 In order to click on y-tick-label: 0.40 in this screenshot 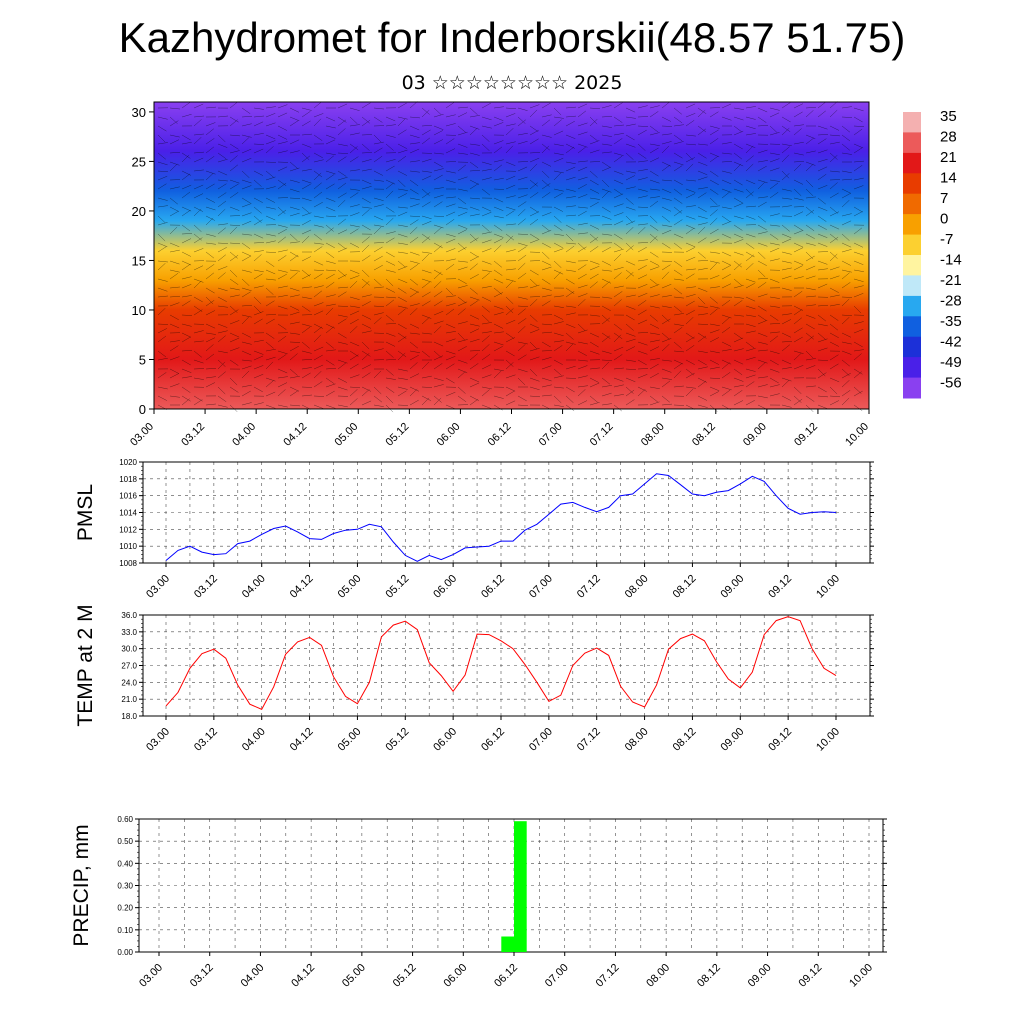, I will do `click(125, 863)`.